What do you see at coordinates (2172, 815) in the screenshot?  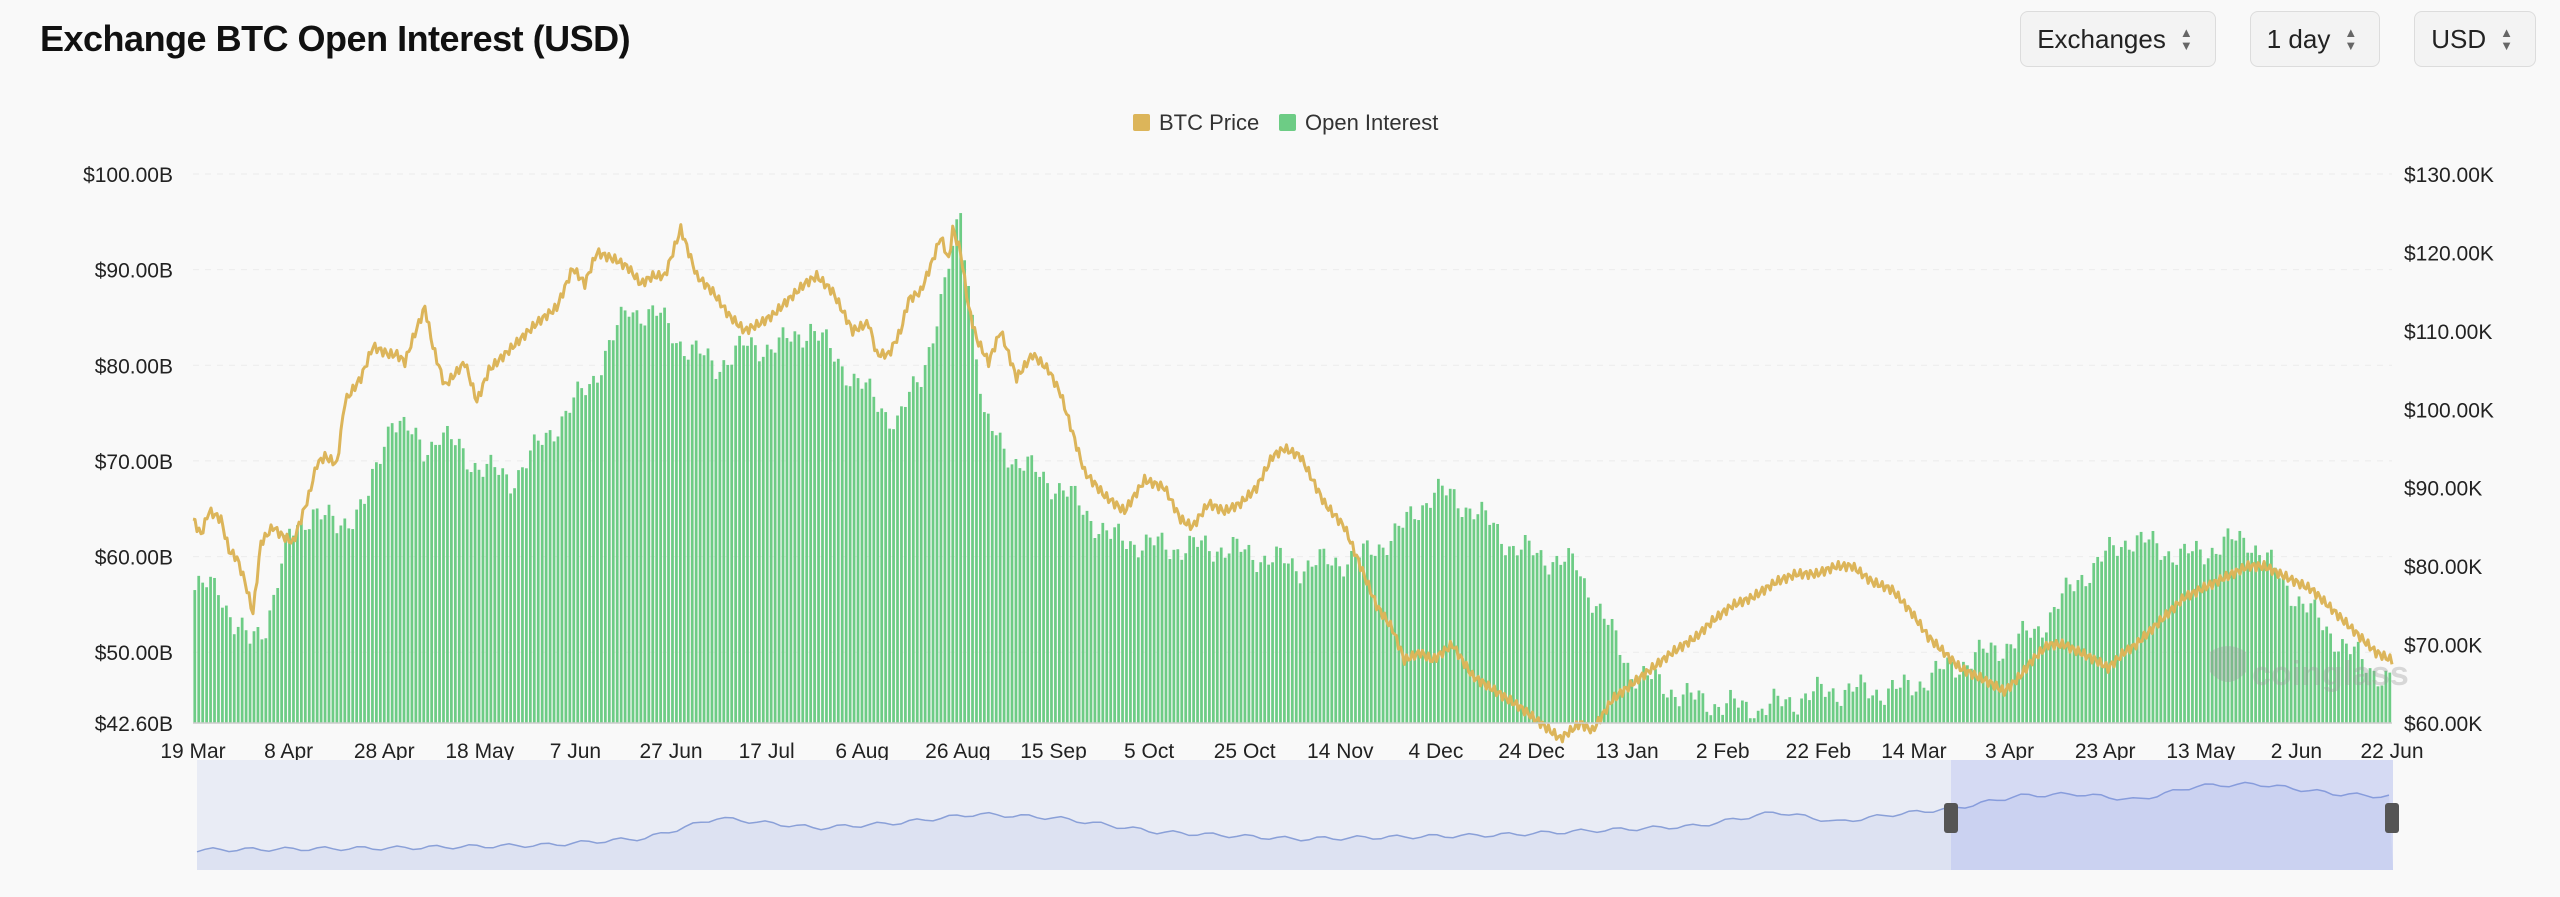 I see `navigator-selection` at bounding box center [2172, 815].